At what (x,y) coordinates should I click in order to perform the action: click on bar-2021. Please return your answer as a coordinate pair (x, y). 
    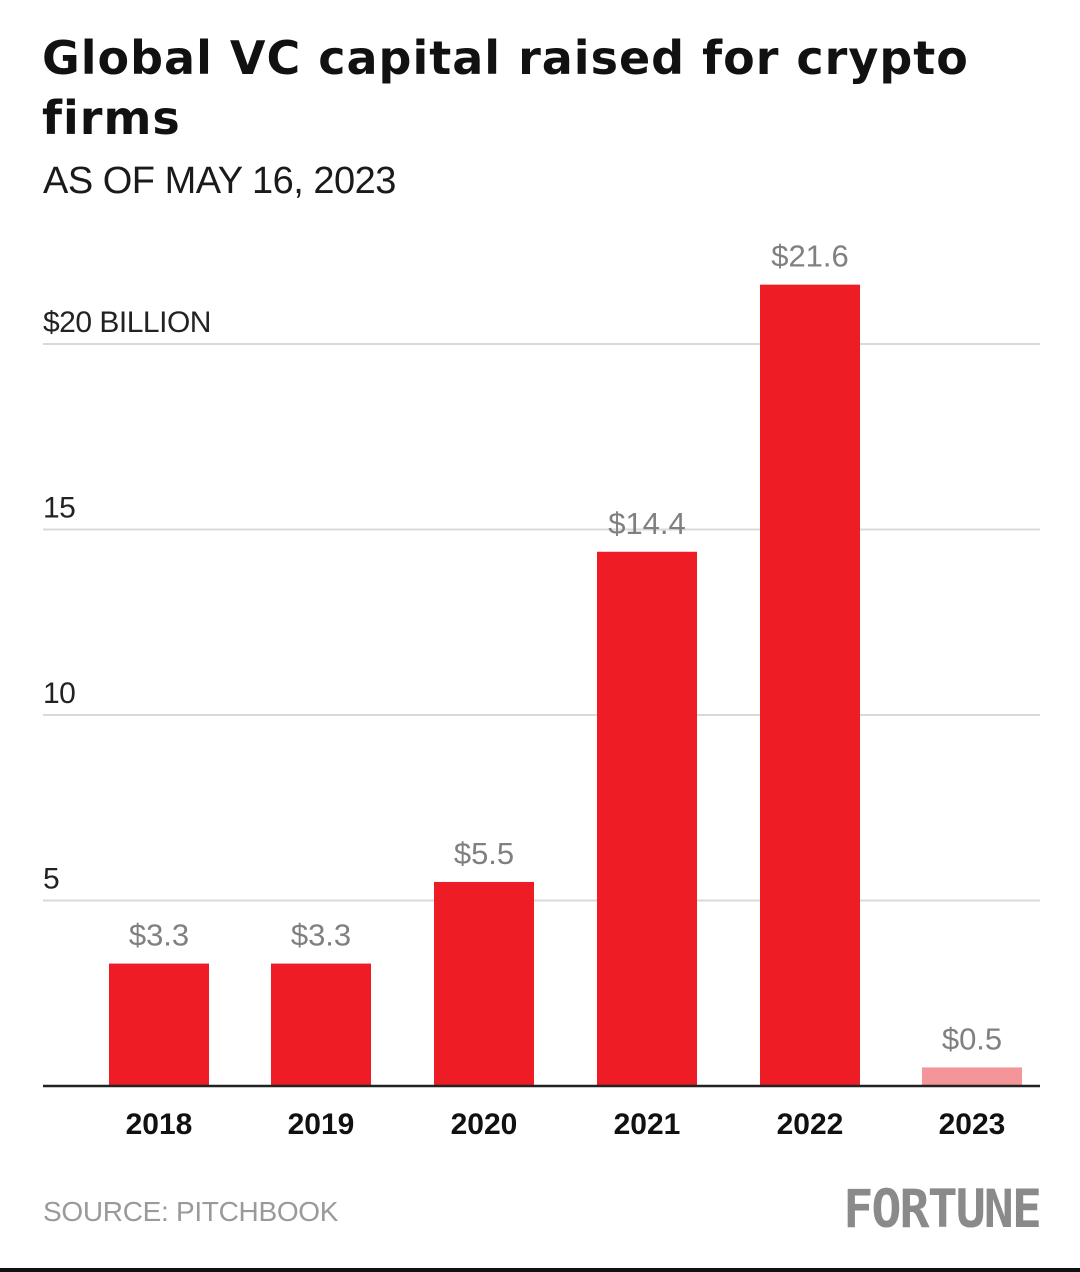
    Looking at the image, I should click on (647, 818).